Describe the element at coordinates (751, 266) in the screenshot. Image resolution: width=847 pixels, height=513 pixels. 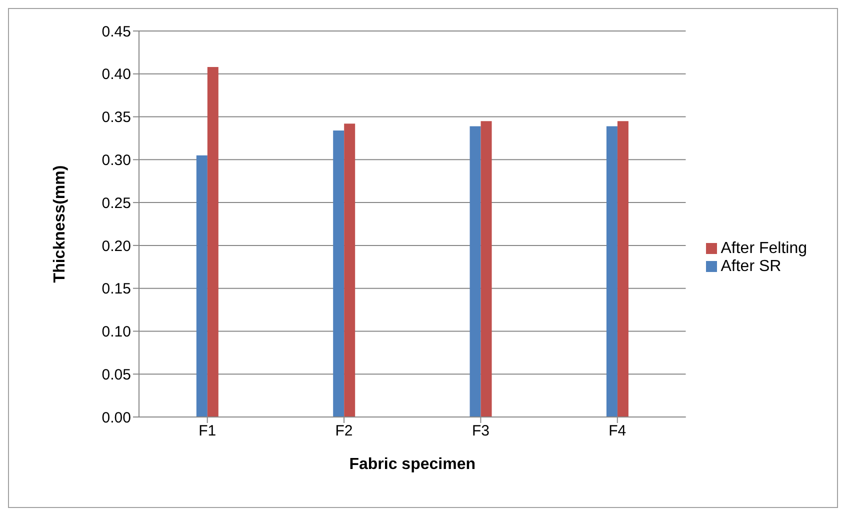
I see `legend-label: After SR` at that location.